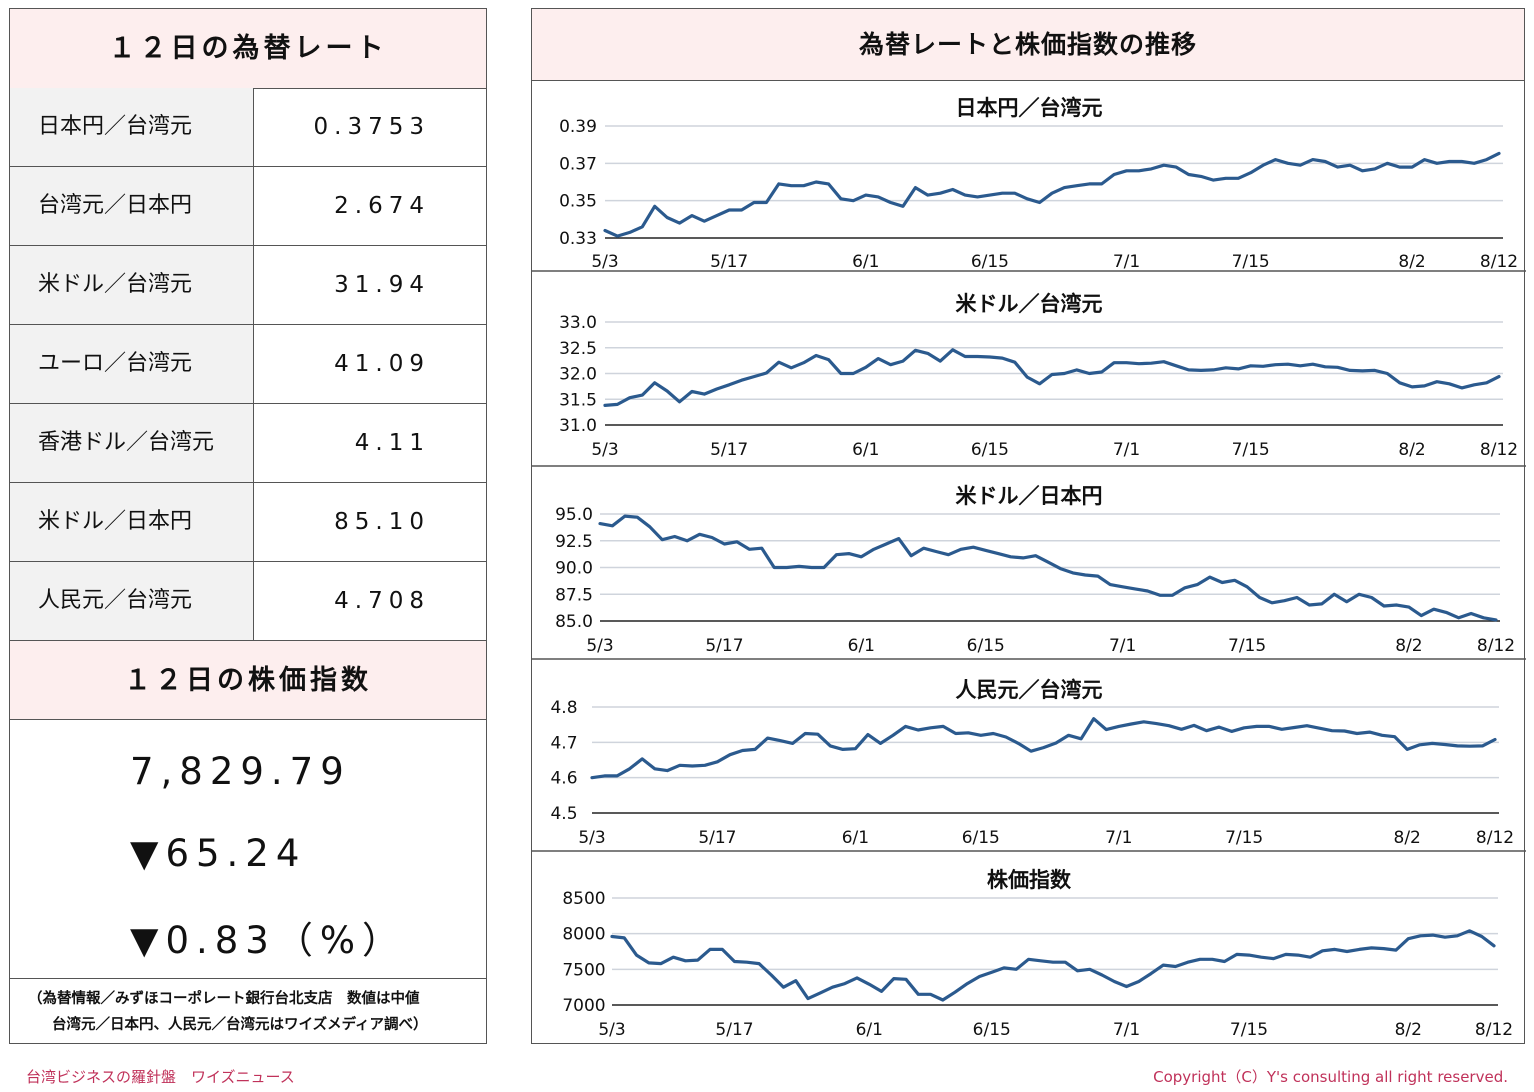 The height and width of the screenshot is (1092, 1534). I want to click on y-tick-label: 8500, so click(583, 899).